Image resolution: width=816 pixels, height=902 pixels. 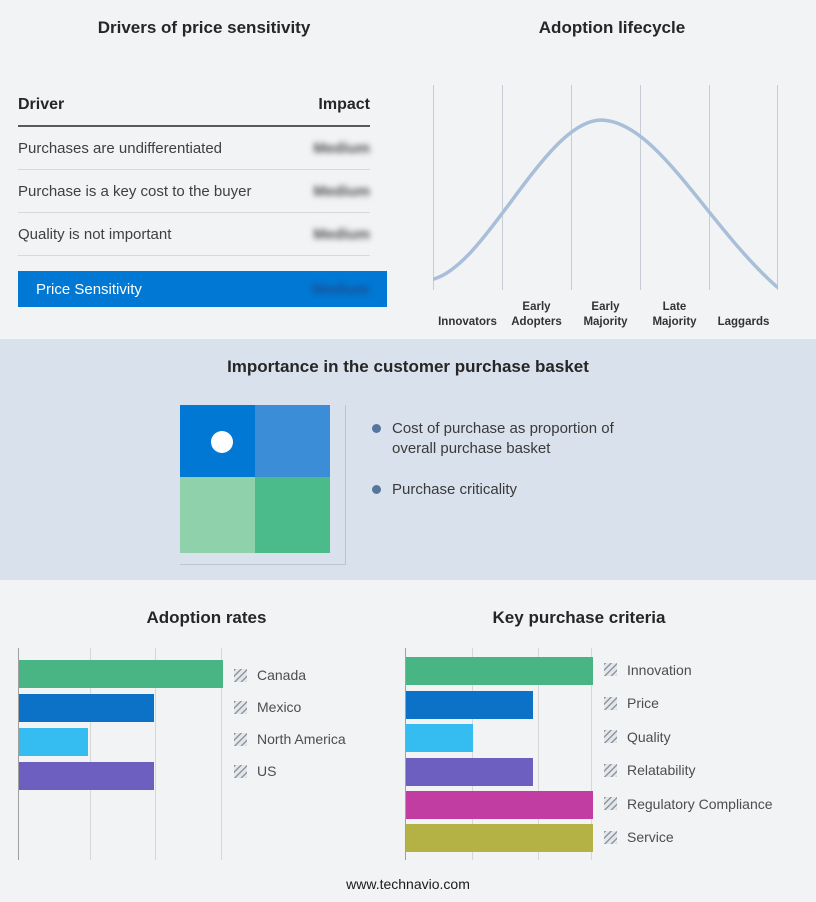 What do you see at coordinates (121, 674) in the screenshot?
I see `bar-canada` at bounding box center [121, 674].